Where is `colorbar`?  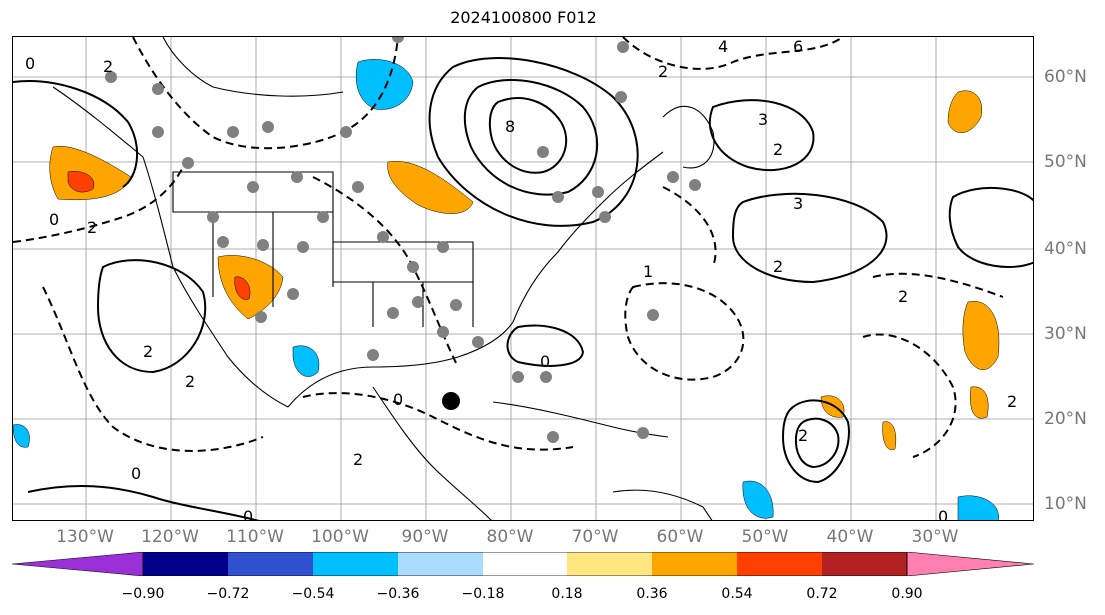 colorbar is located at coordinates (523, 564).